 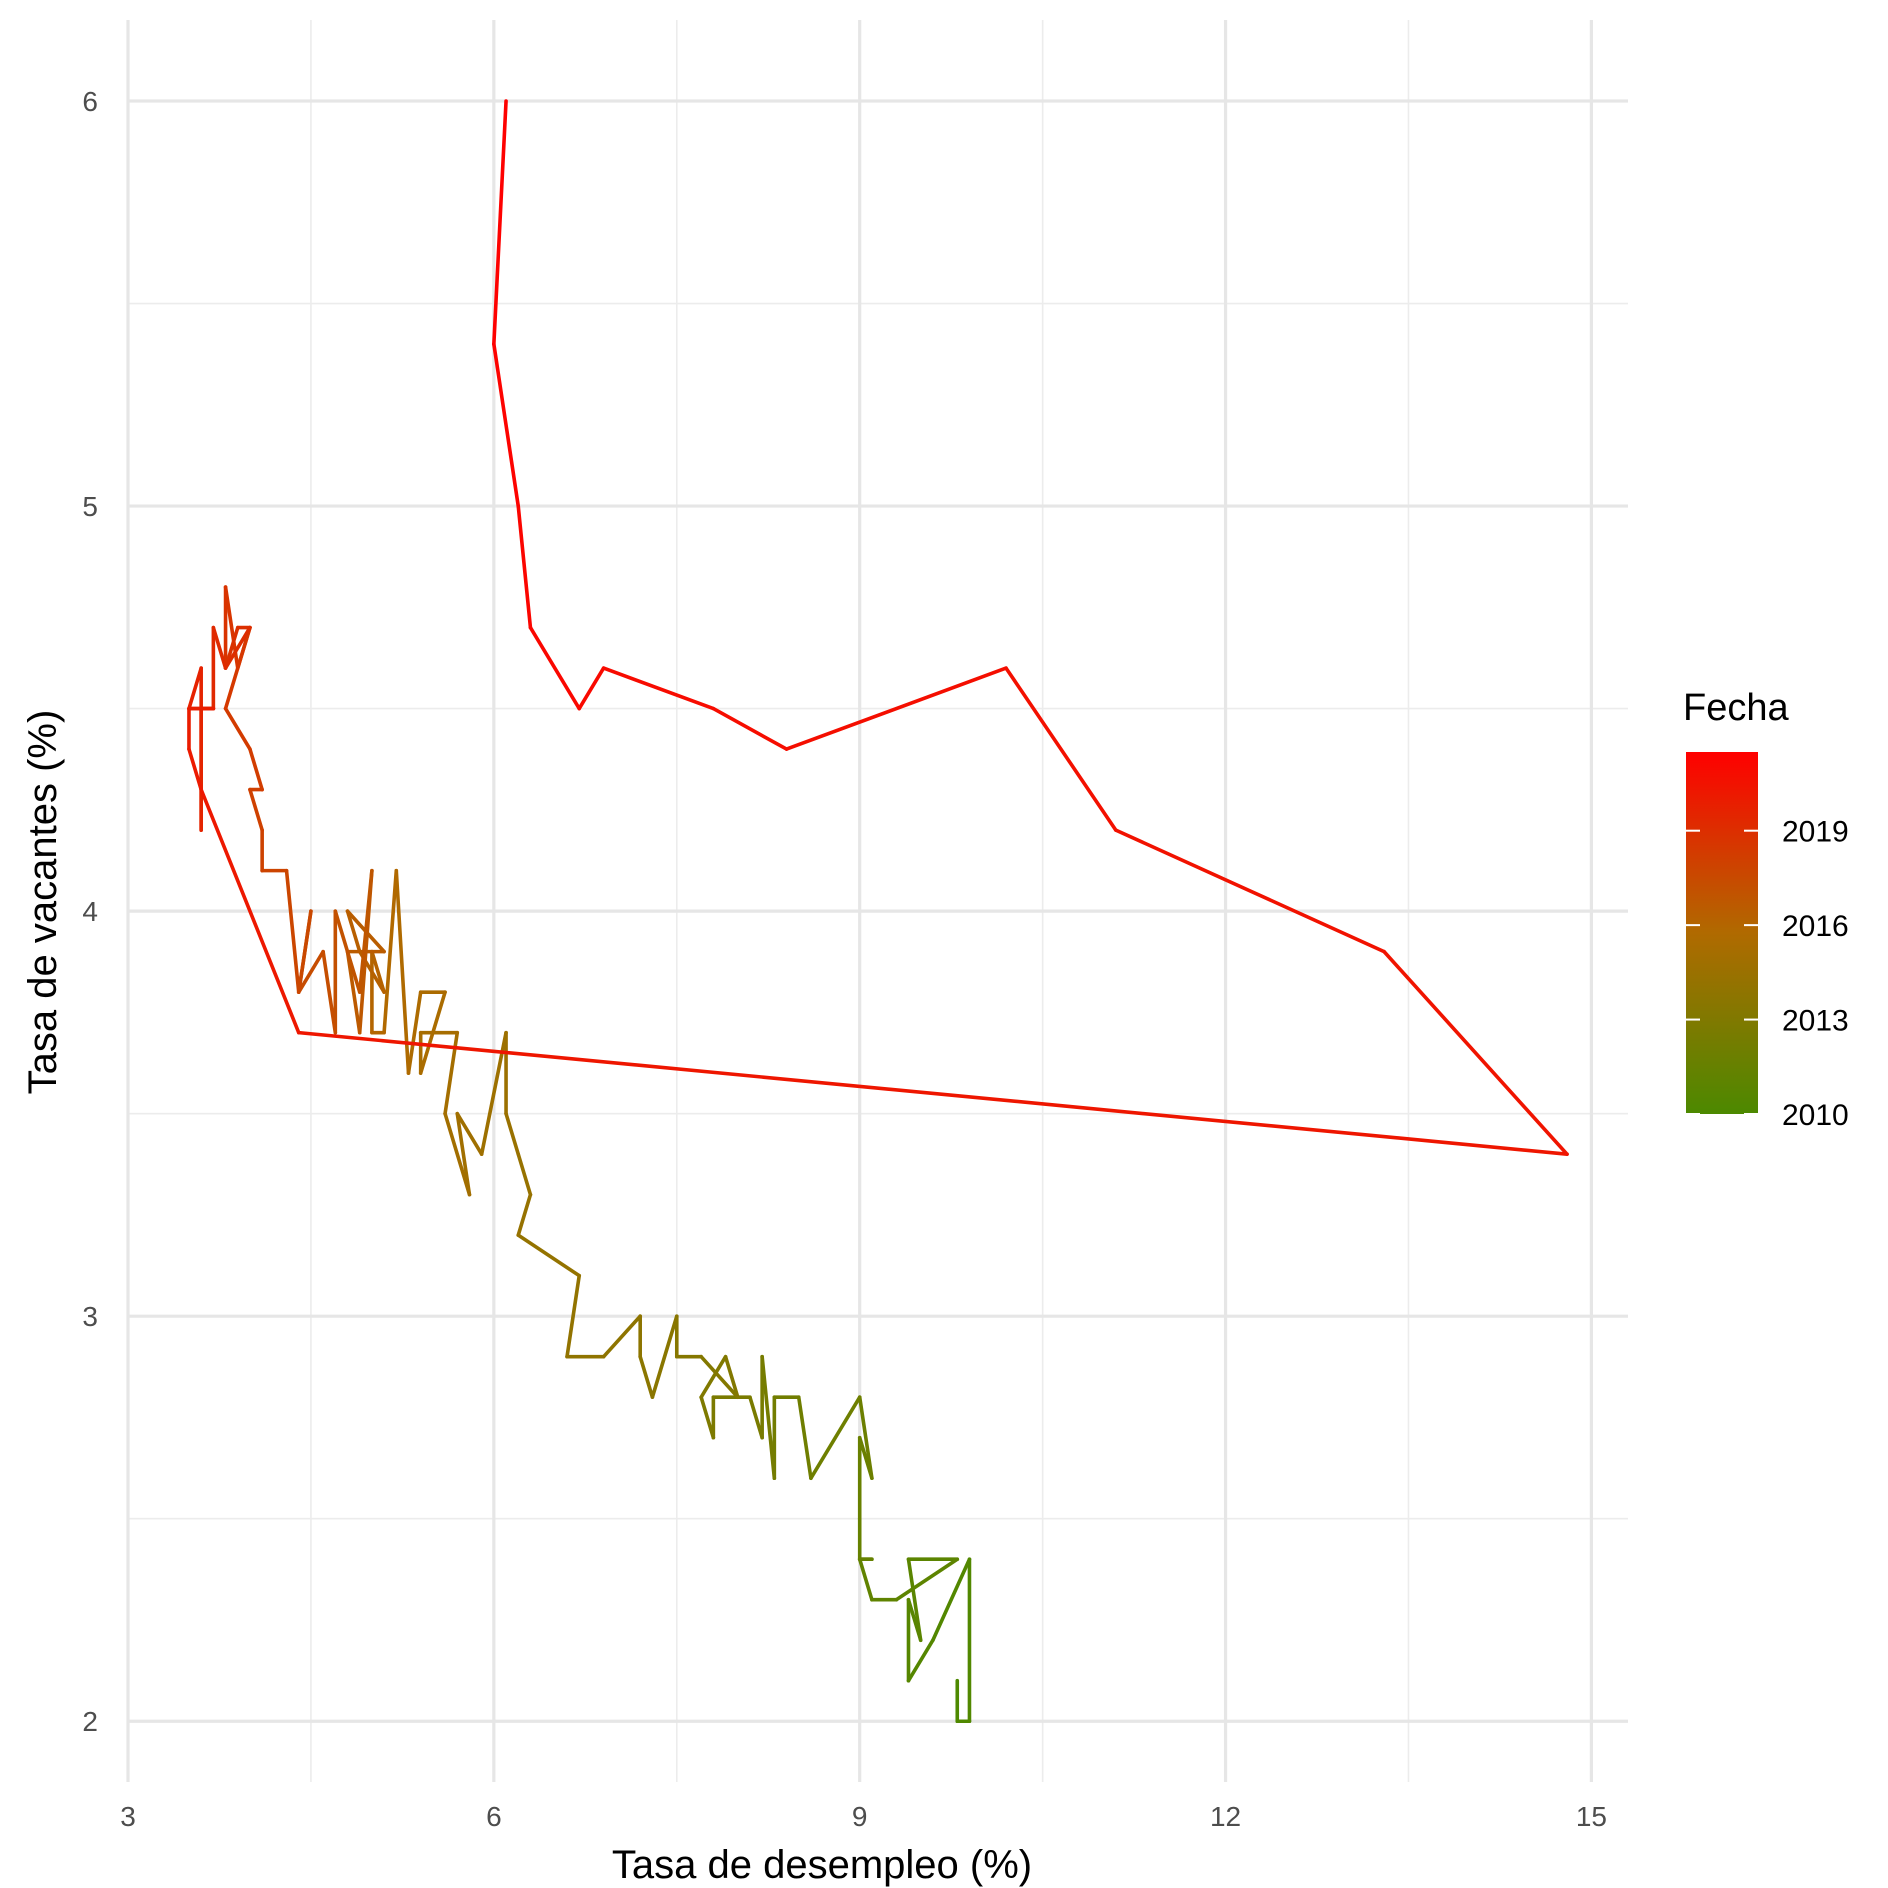 I want to click on legend-label: 2019, so click(x=1815, y=832).